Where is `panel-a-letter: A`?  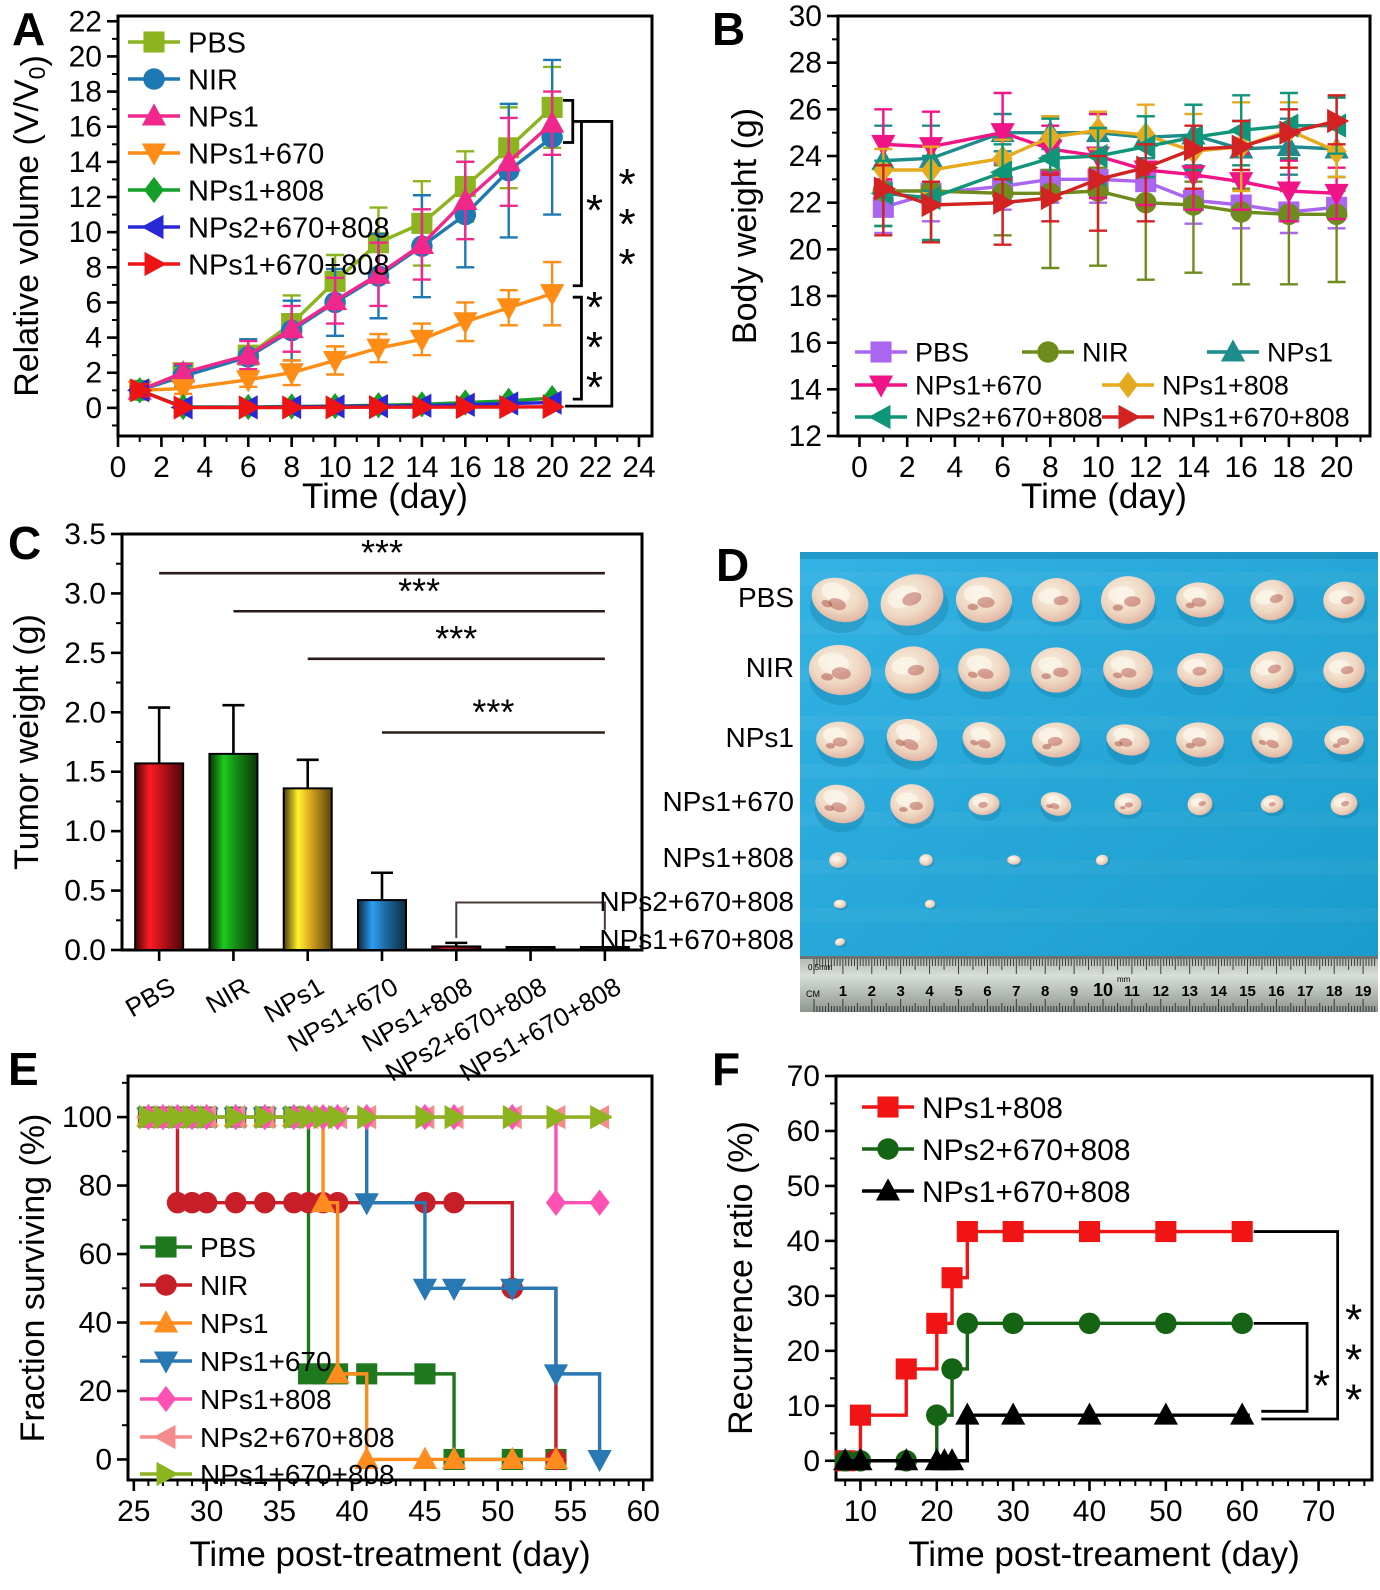 panel-a-letter: A is located at coordinates (29, 29).